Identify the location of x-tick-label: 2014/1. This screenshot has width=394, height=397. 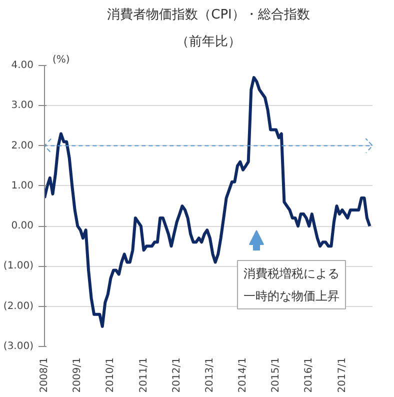
(243, 375).